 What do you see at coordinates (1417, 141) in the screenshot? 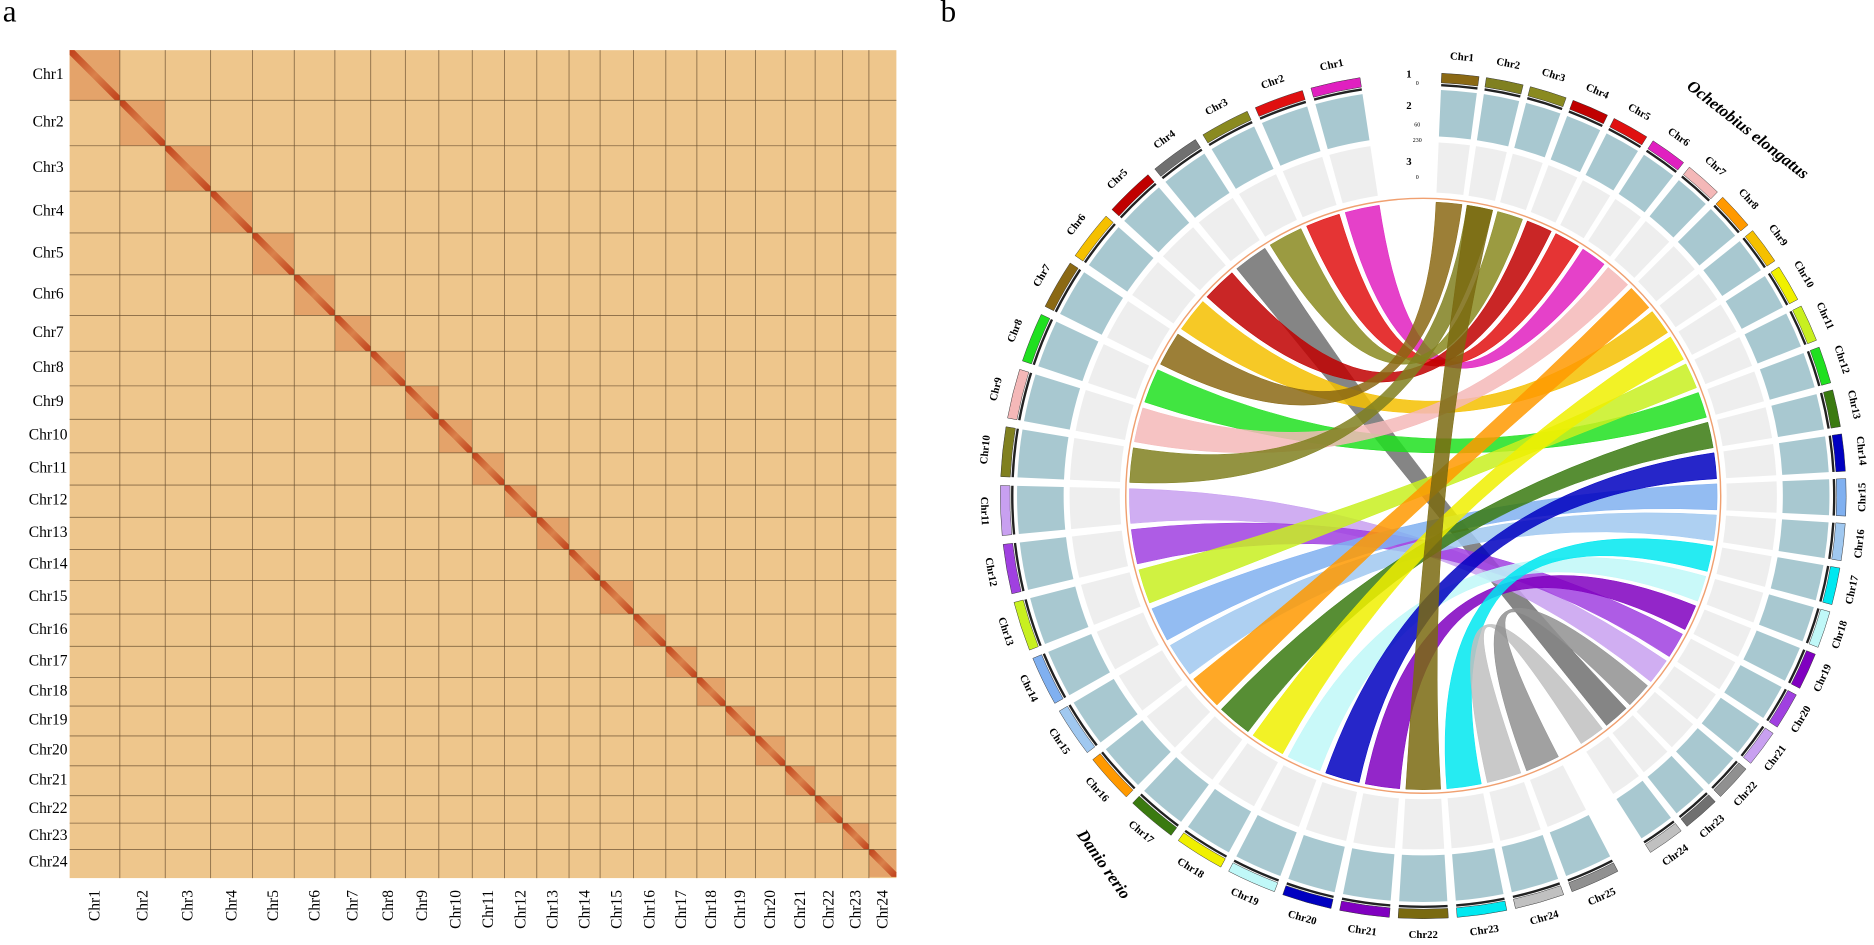
I see `track-scale: 230` at bounding box center [1417, 141].